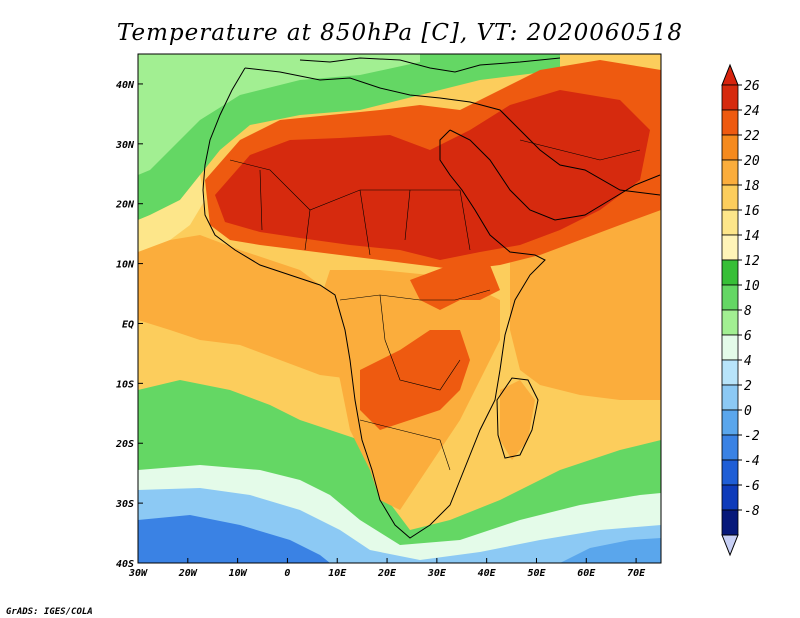 The width and height of the screenshot is (800, 618). Describe the element at coordinates (730, 545) in the screenshot. I see `colorbar-under-triangle` at that location.